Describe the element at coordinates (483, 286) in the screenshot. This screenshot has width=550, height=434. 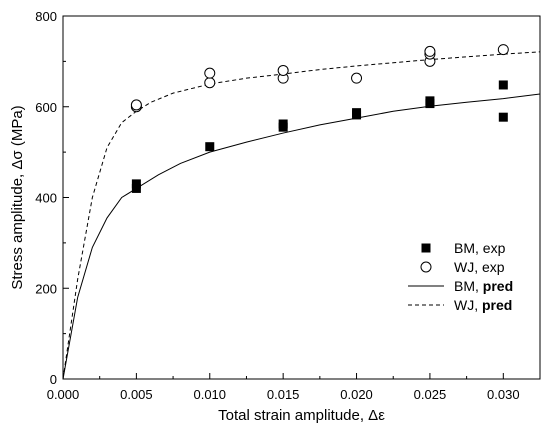
I see `legend-label-bm-pred: BM, pred` at that location.